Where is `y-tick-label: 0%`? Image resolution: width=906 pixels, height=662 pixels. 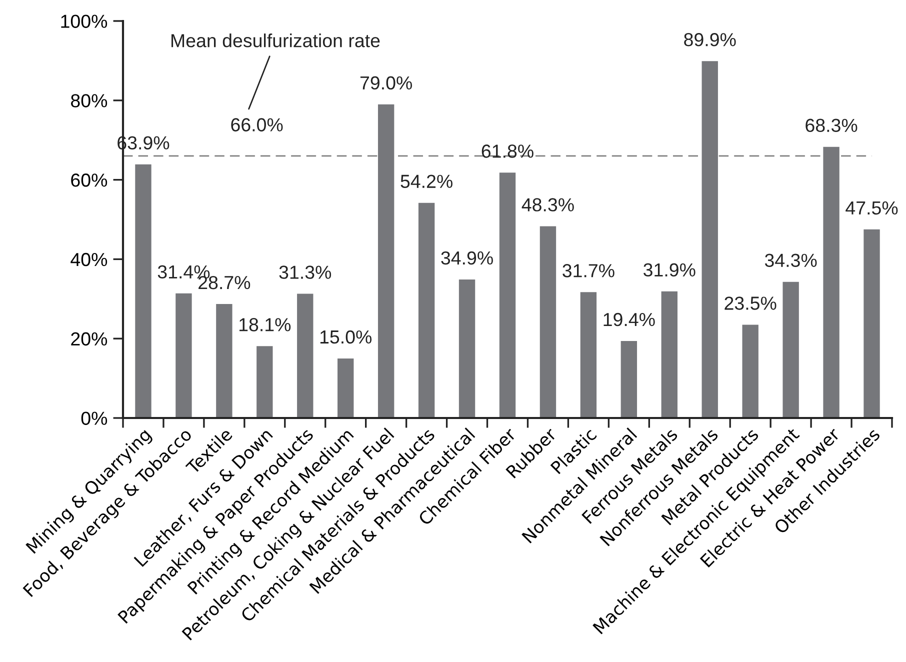
y-tick-label: 0% is located at coordinates (94, 418).